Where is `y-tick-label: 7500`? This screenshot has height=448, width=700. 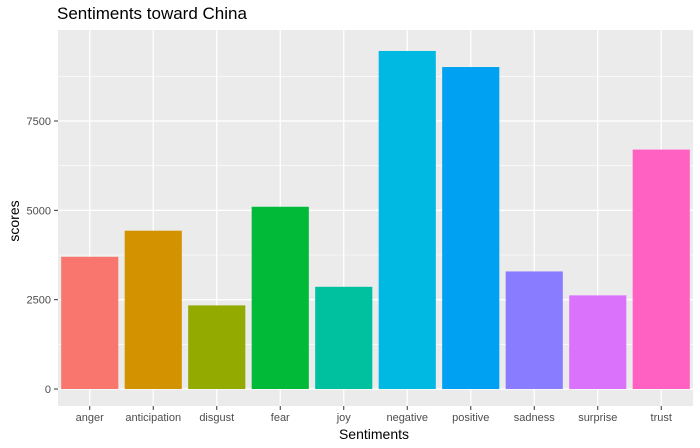 y-tick-label: 7500 is located at coordinates (39, 122).